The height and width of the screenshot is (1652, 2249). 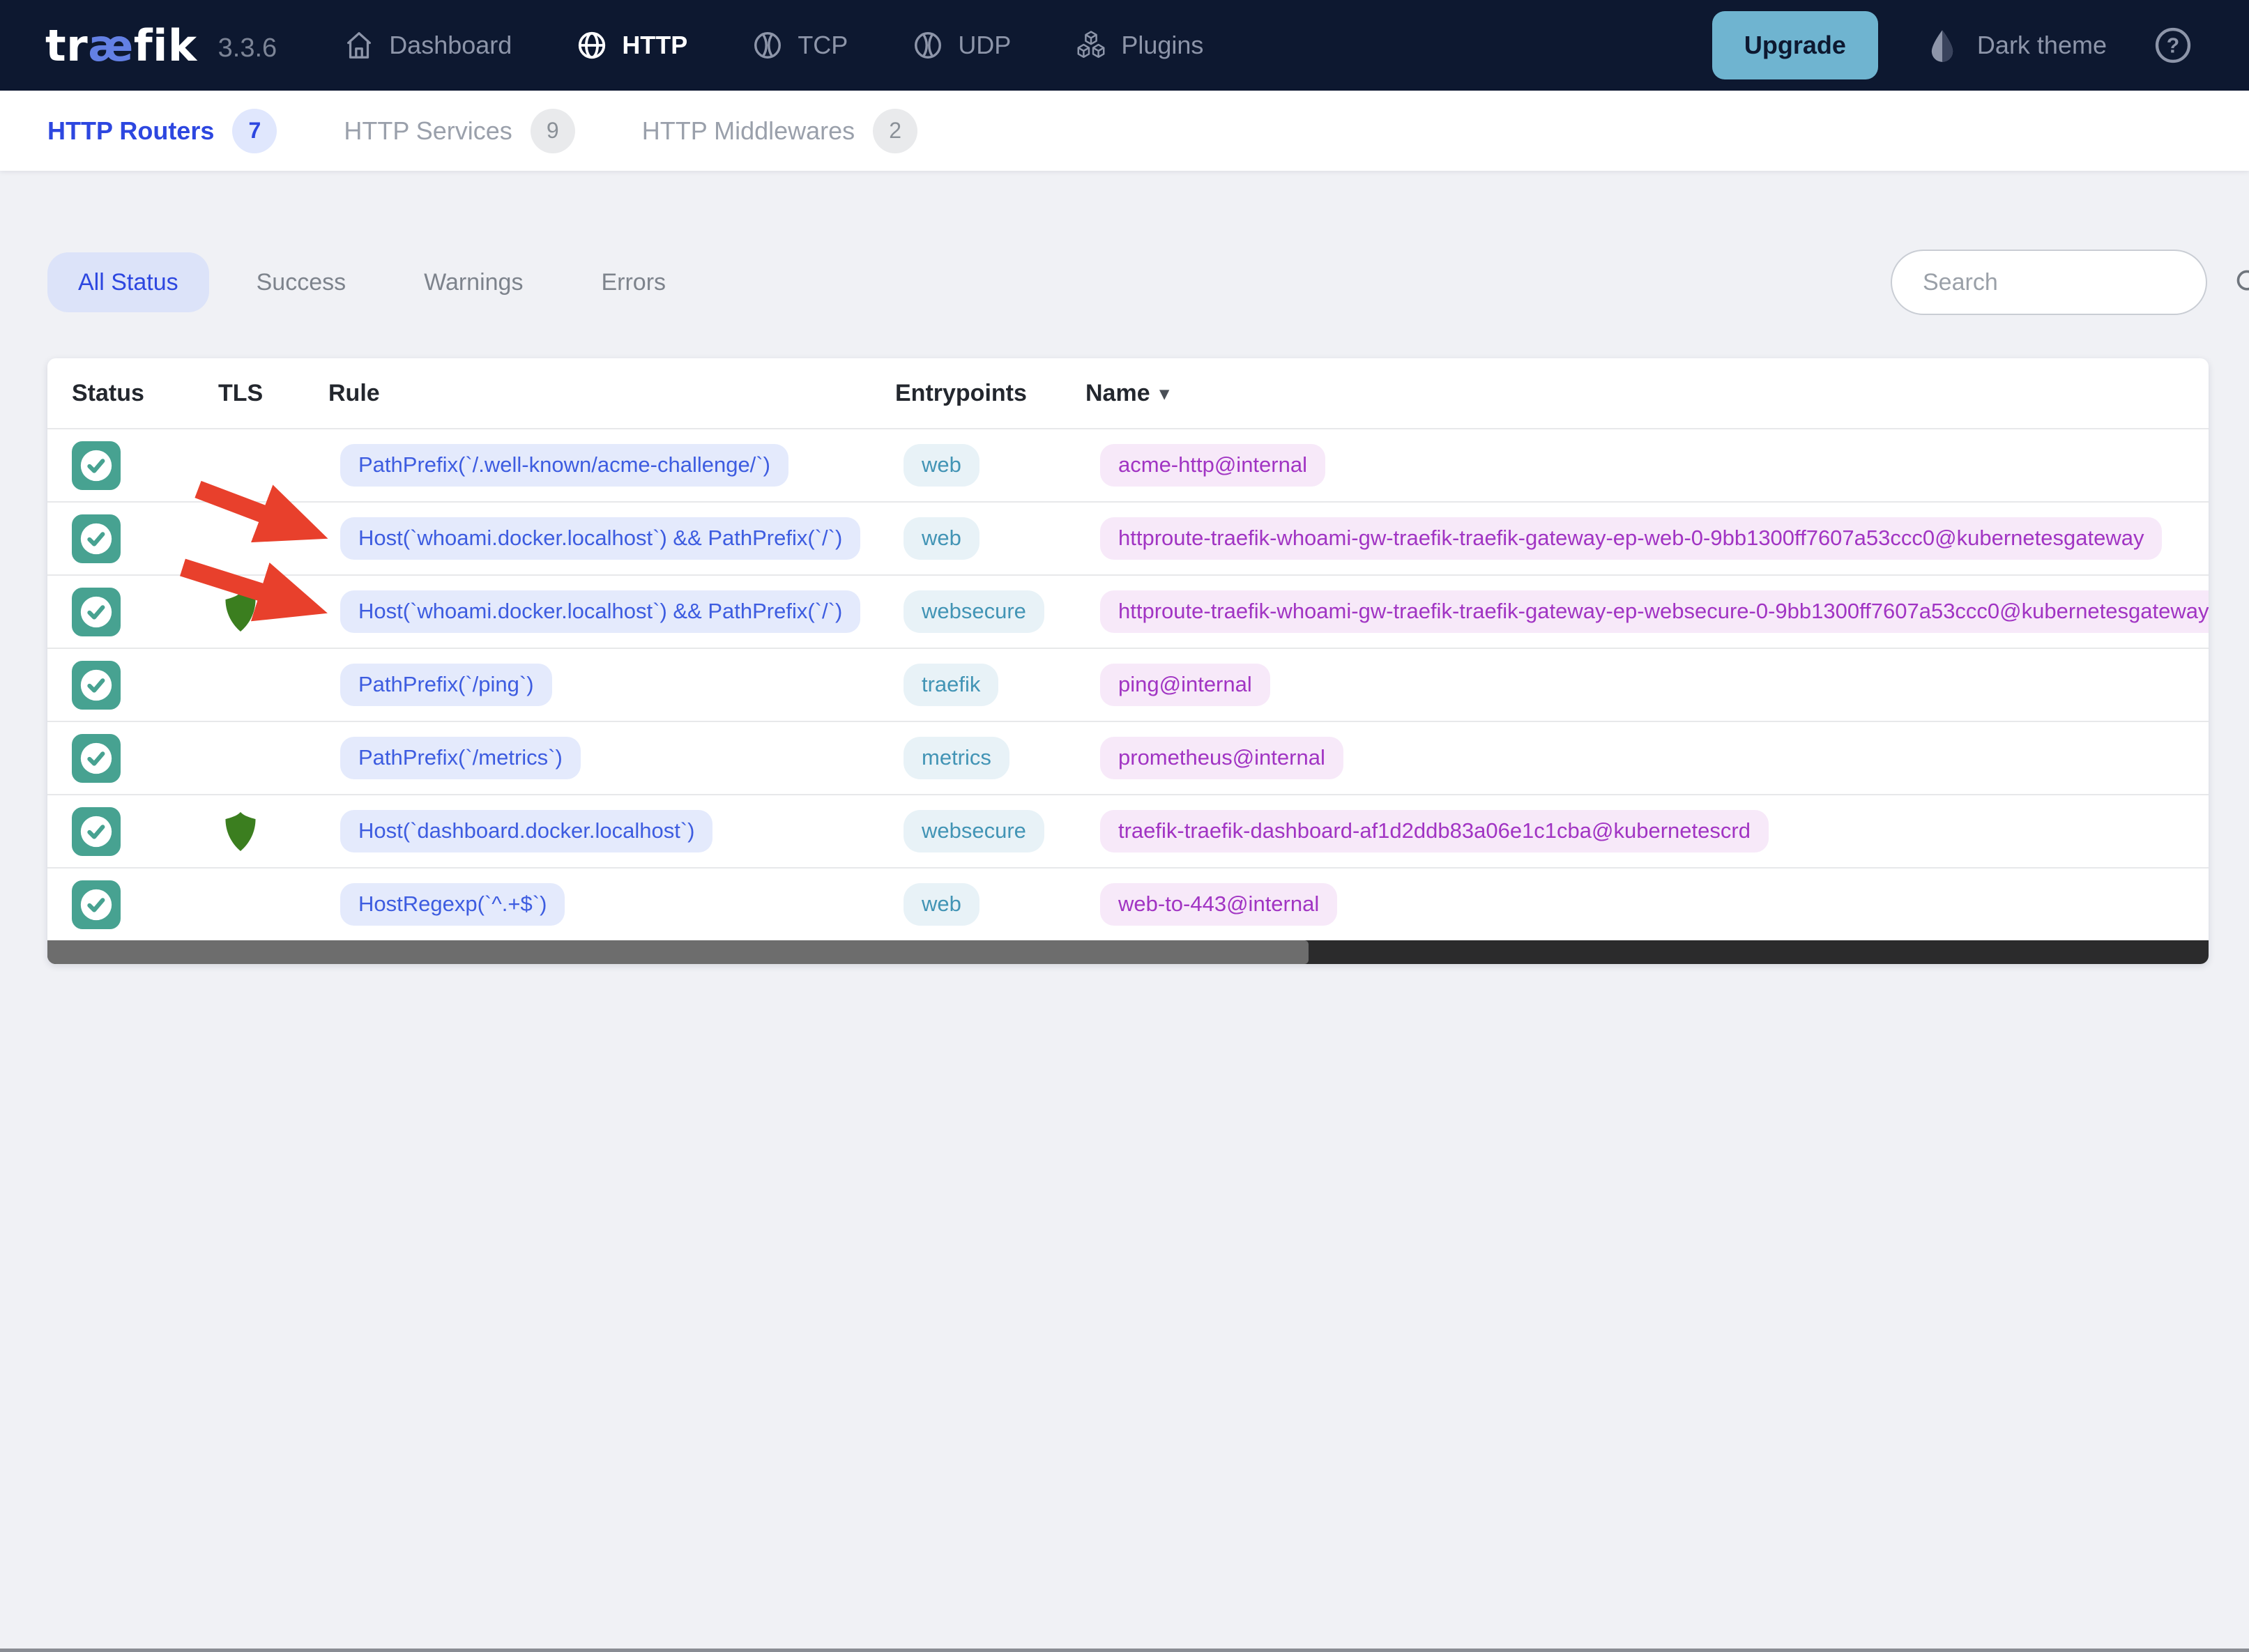 What do you see at coordinates (240, 612) in the screenshot?
I see `tls-shield-icon` at bounding box center [240, 612].